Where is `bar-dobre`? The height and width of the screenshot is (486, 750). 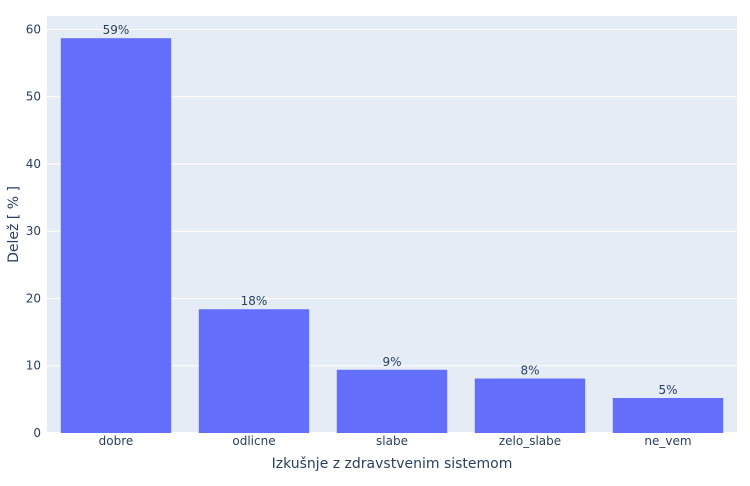
bar-dobre is located at coordinates (116, 235).